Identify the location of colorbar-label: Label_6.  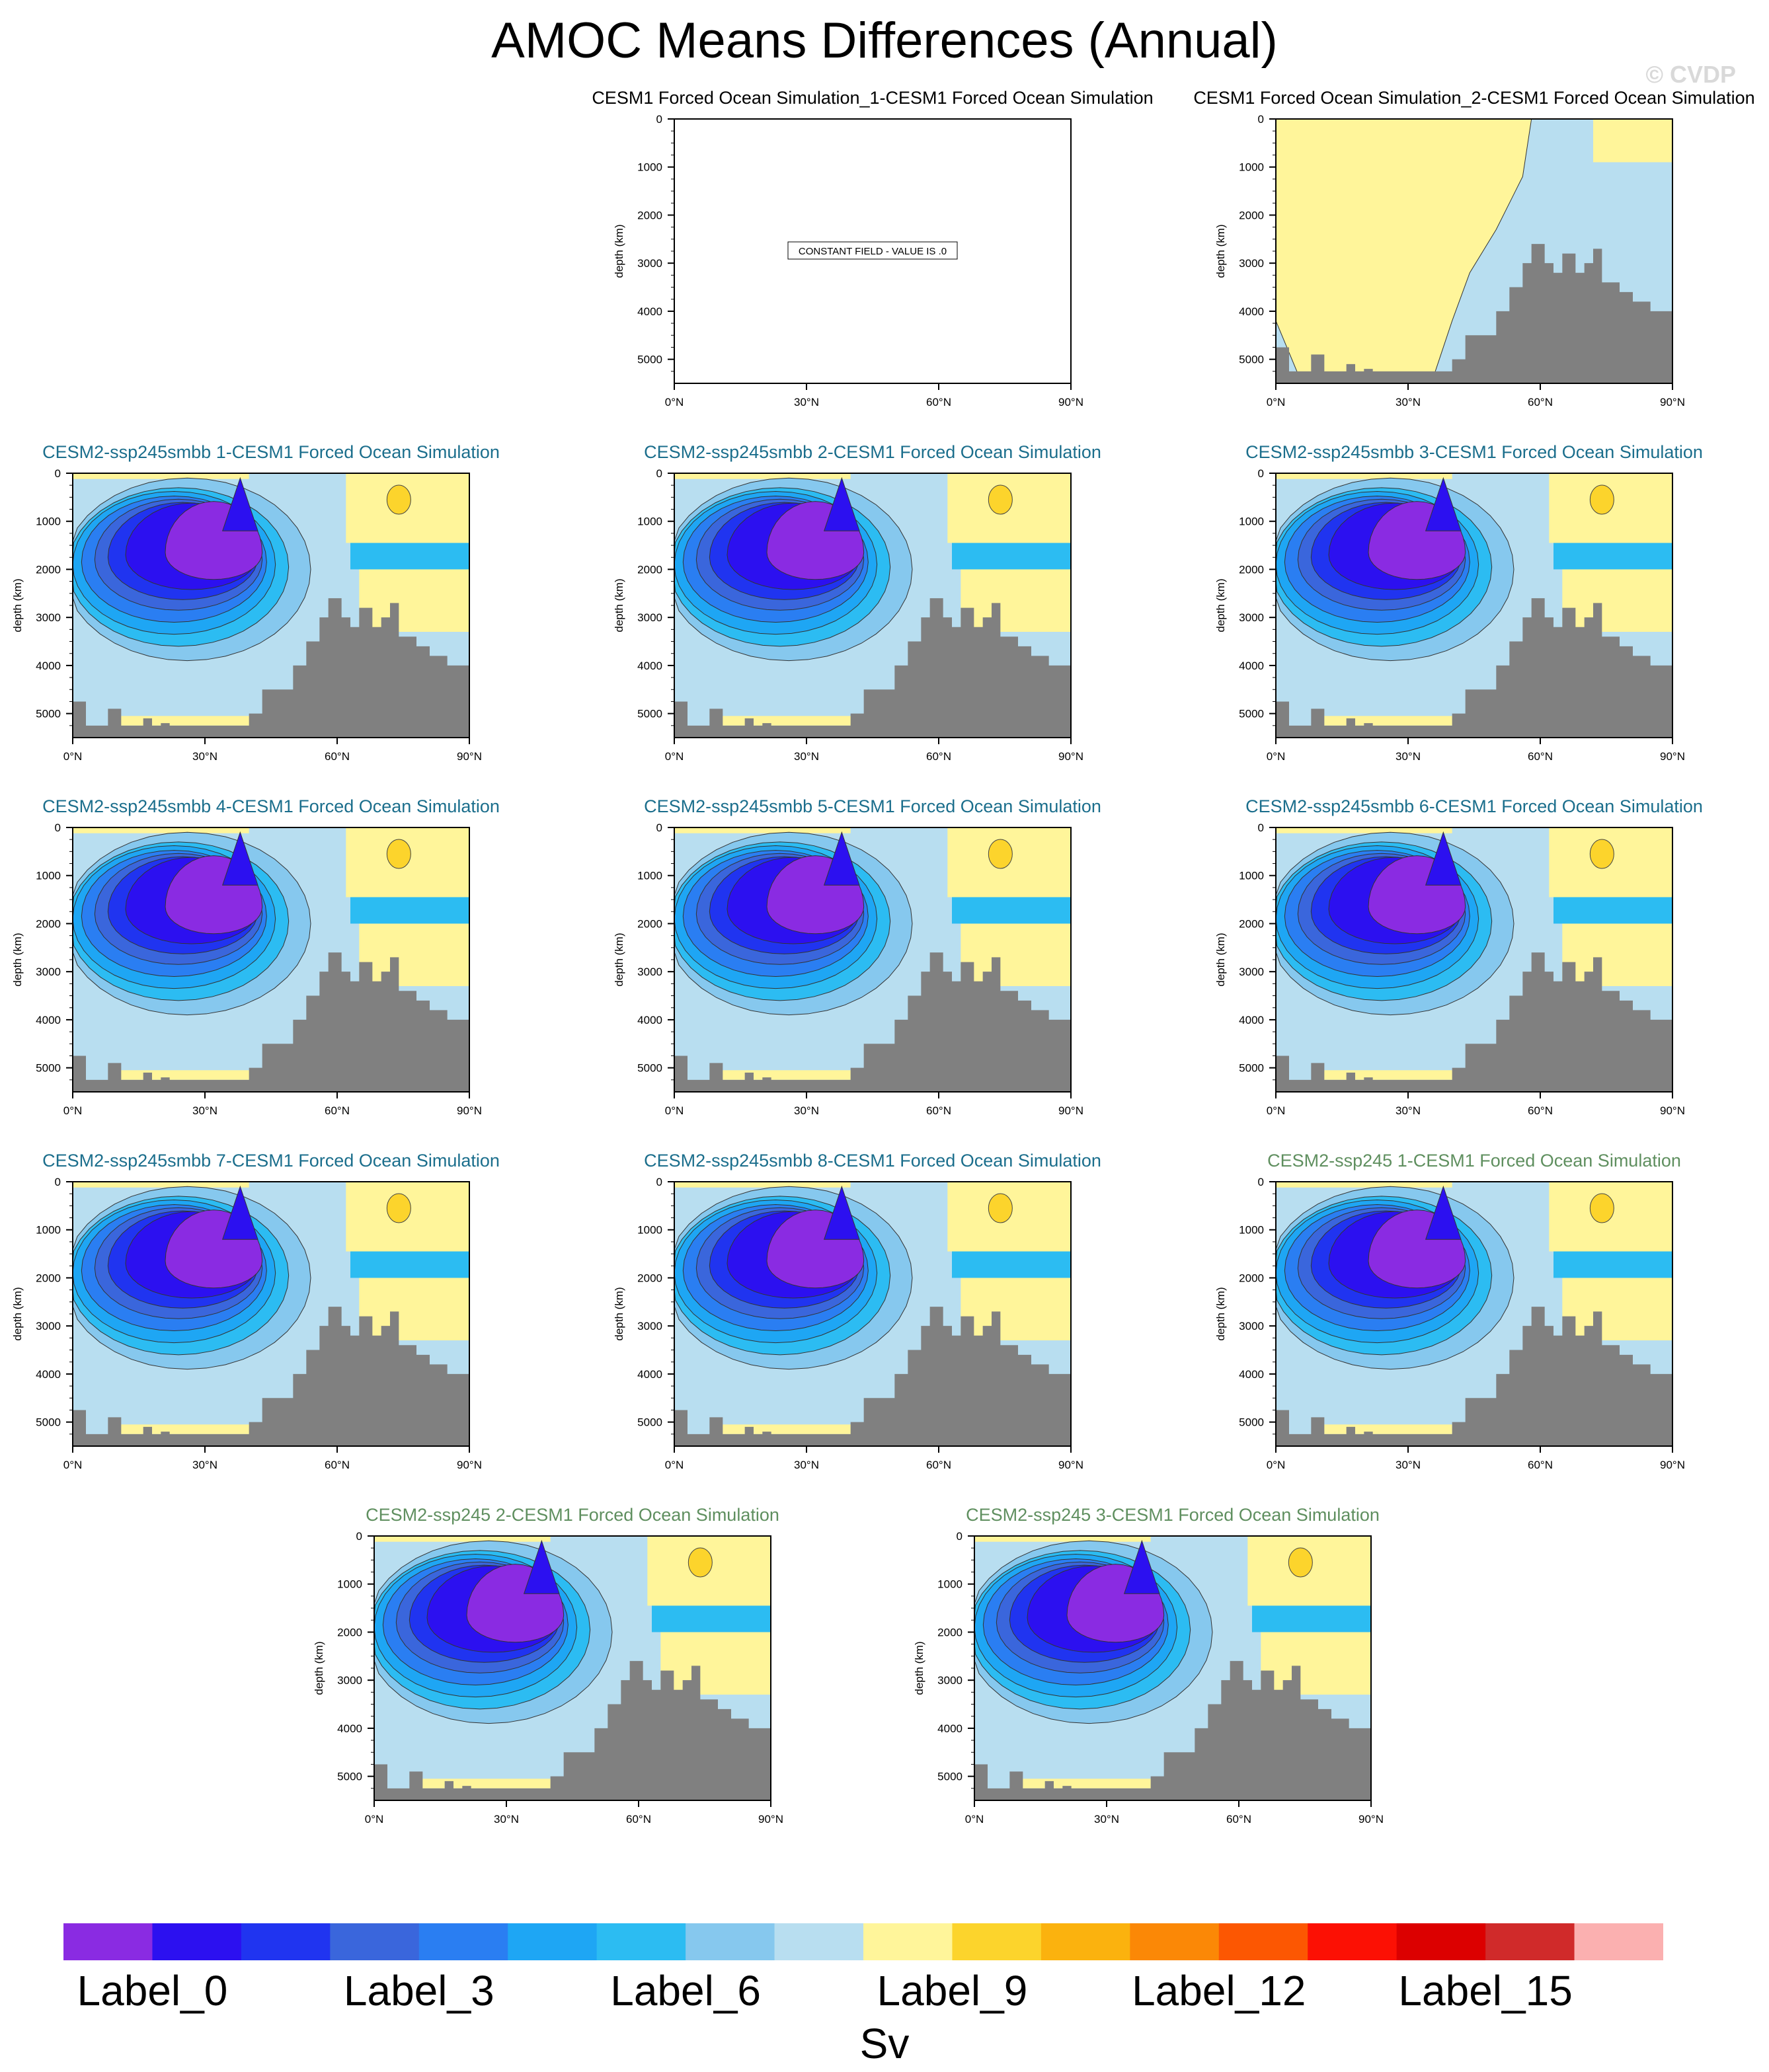
(685, 1990).